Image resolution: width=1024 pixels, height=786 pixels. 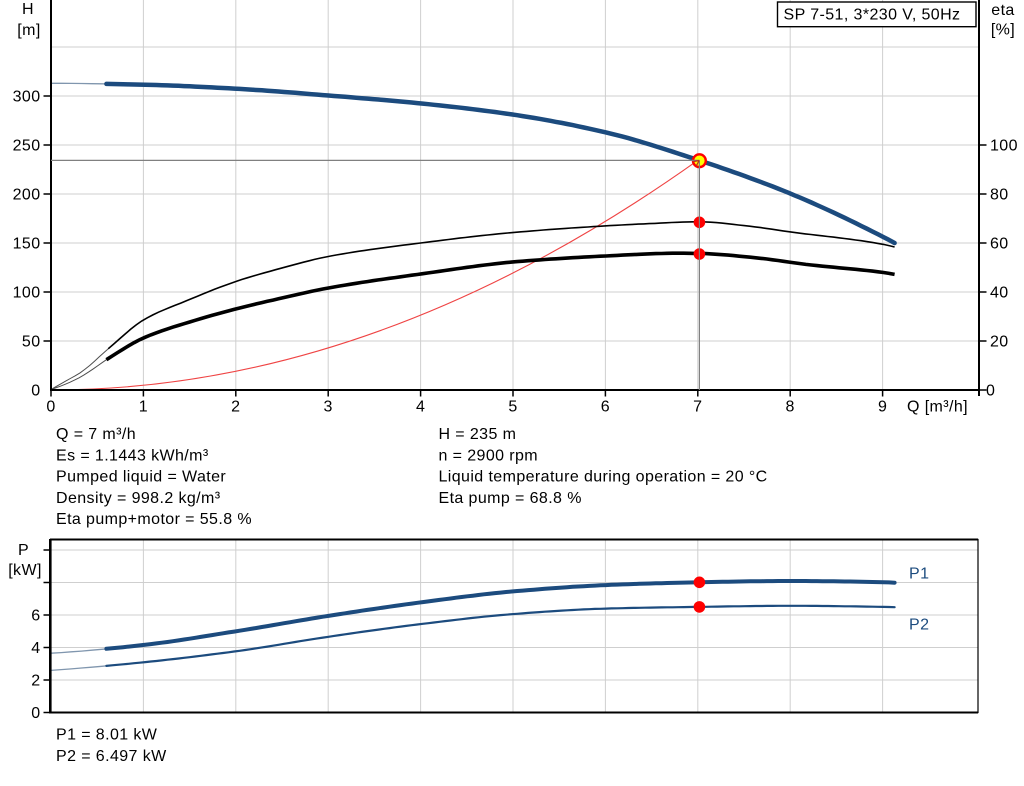 I want to click on svg-text: H = 235 m, so click(x=478, y=434).